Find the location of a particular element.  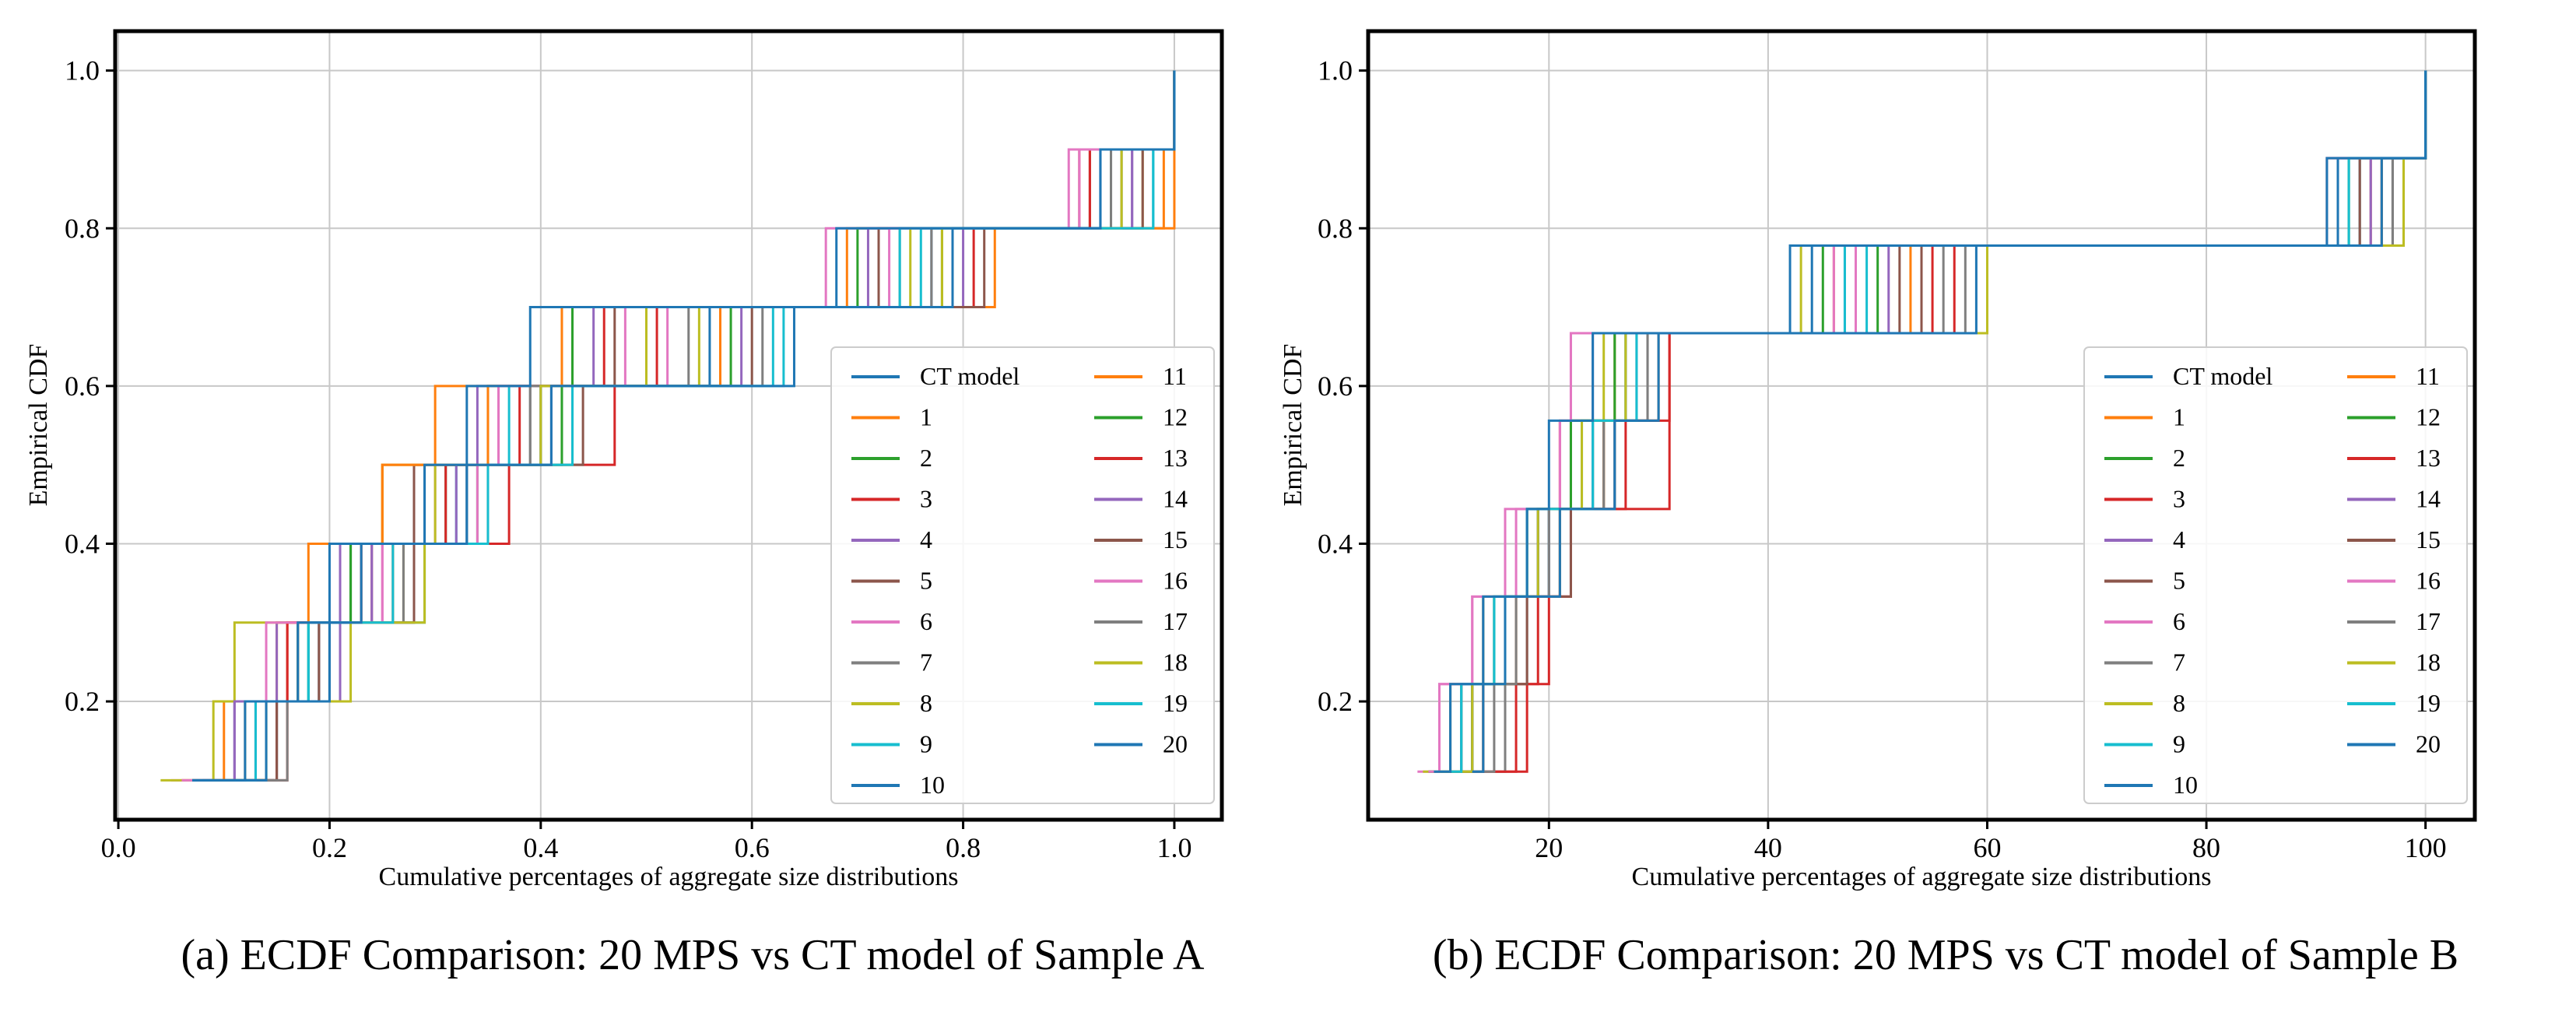

x-tick-label: 0.8 is located at coordinates (964, 848).